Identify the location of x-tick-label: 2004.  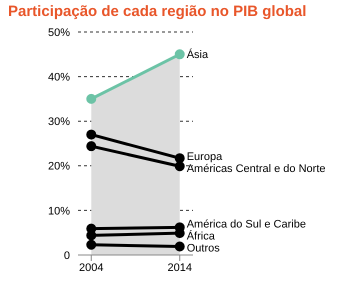
(91, 268).